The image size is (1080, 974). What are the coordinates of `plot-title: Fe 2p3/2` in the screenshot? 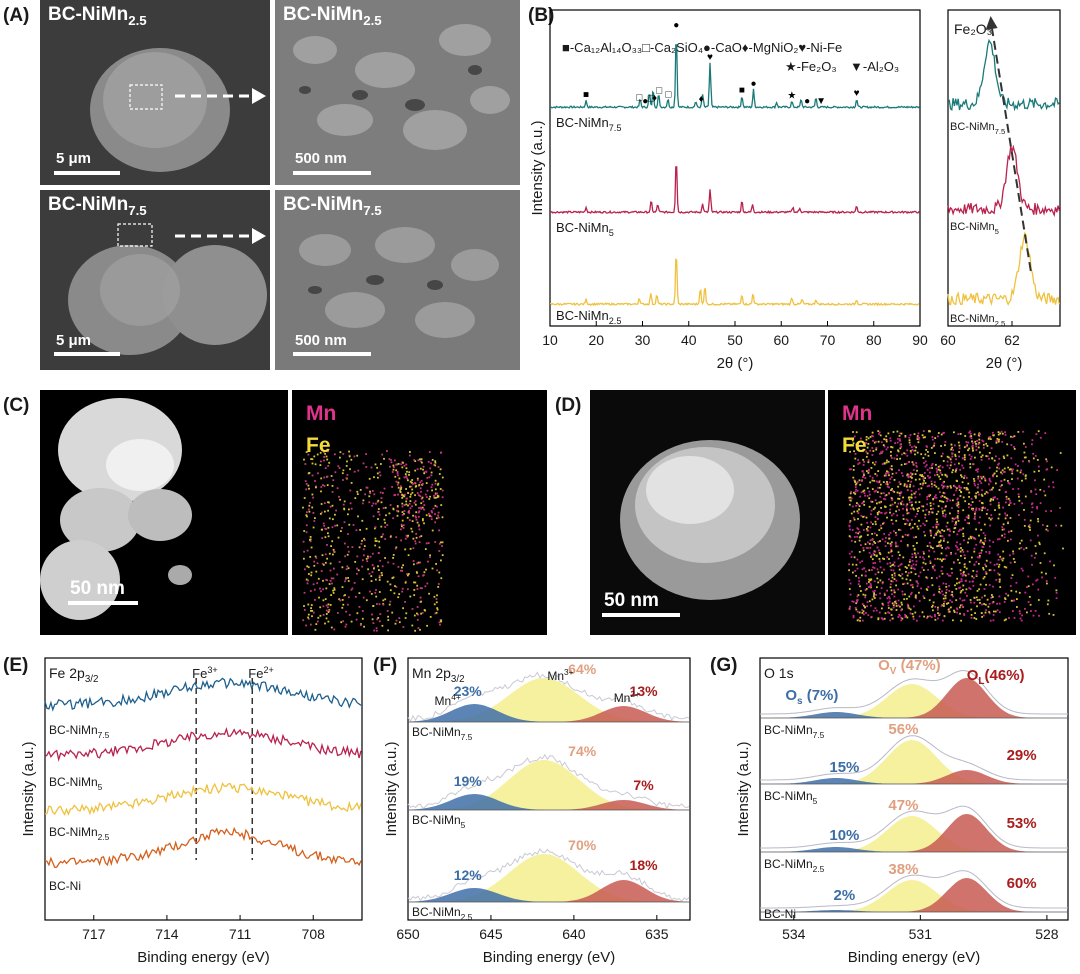 It's located at (73, 675).